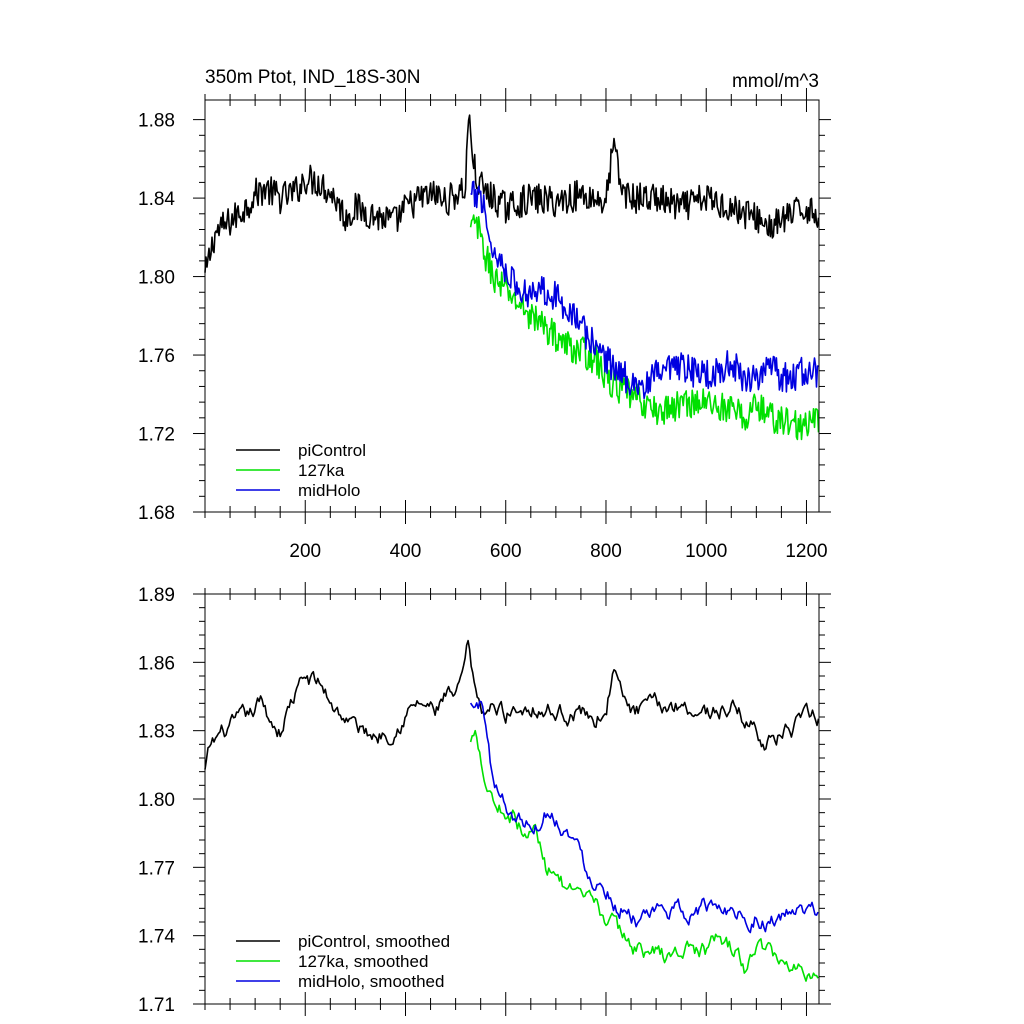 The height and width of the screenshot is (1024, 1024). I want to click on top-legend-label: 127ka, so click(321, 470).